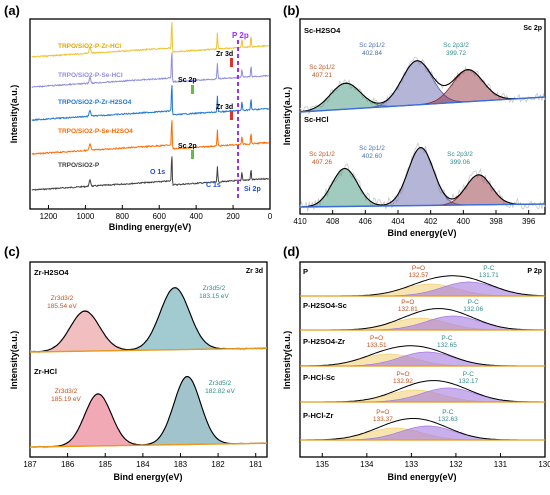  Describe the element at coordinates (14, 360) in the screenshot. I see `panel-c-ylabel: Intensity(a.u.)` at that location.